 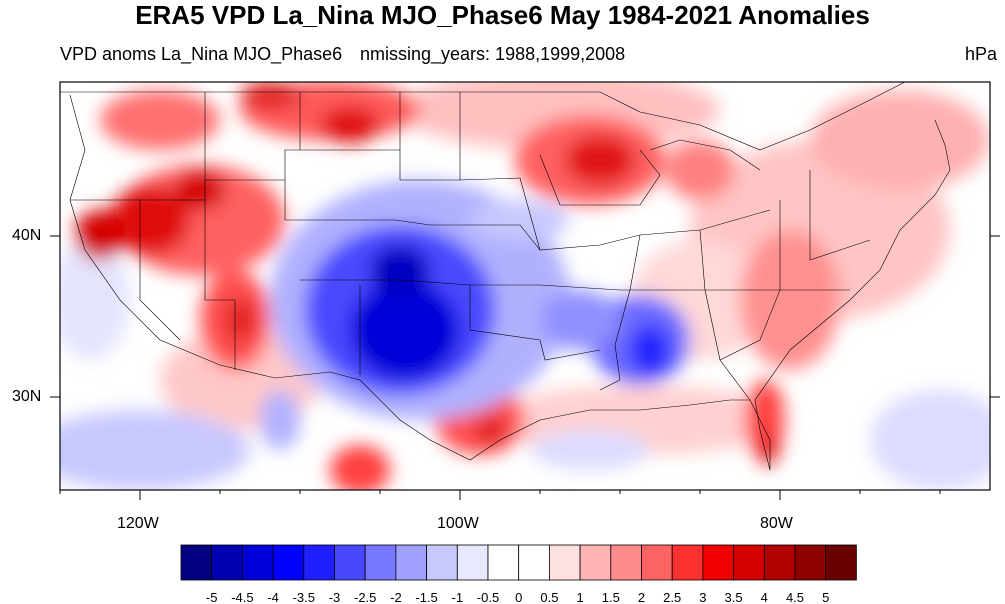 I want to click on units-label: hPa, so click(x=980, y=54).